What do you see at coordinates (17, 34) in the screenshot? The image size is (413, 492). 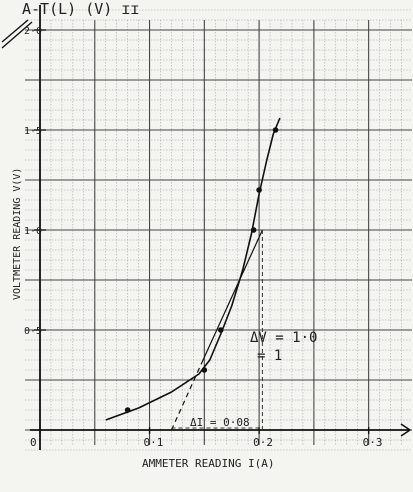 I see `corner-scribble` at bounding box center [17, 34].